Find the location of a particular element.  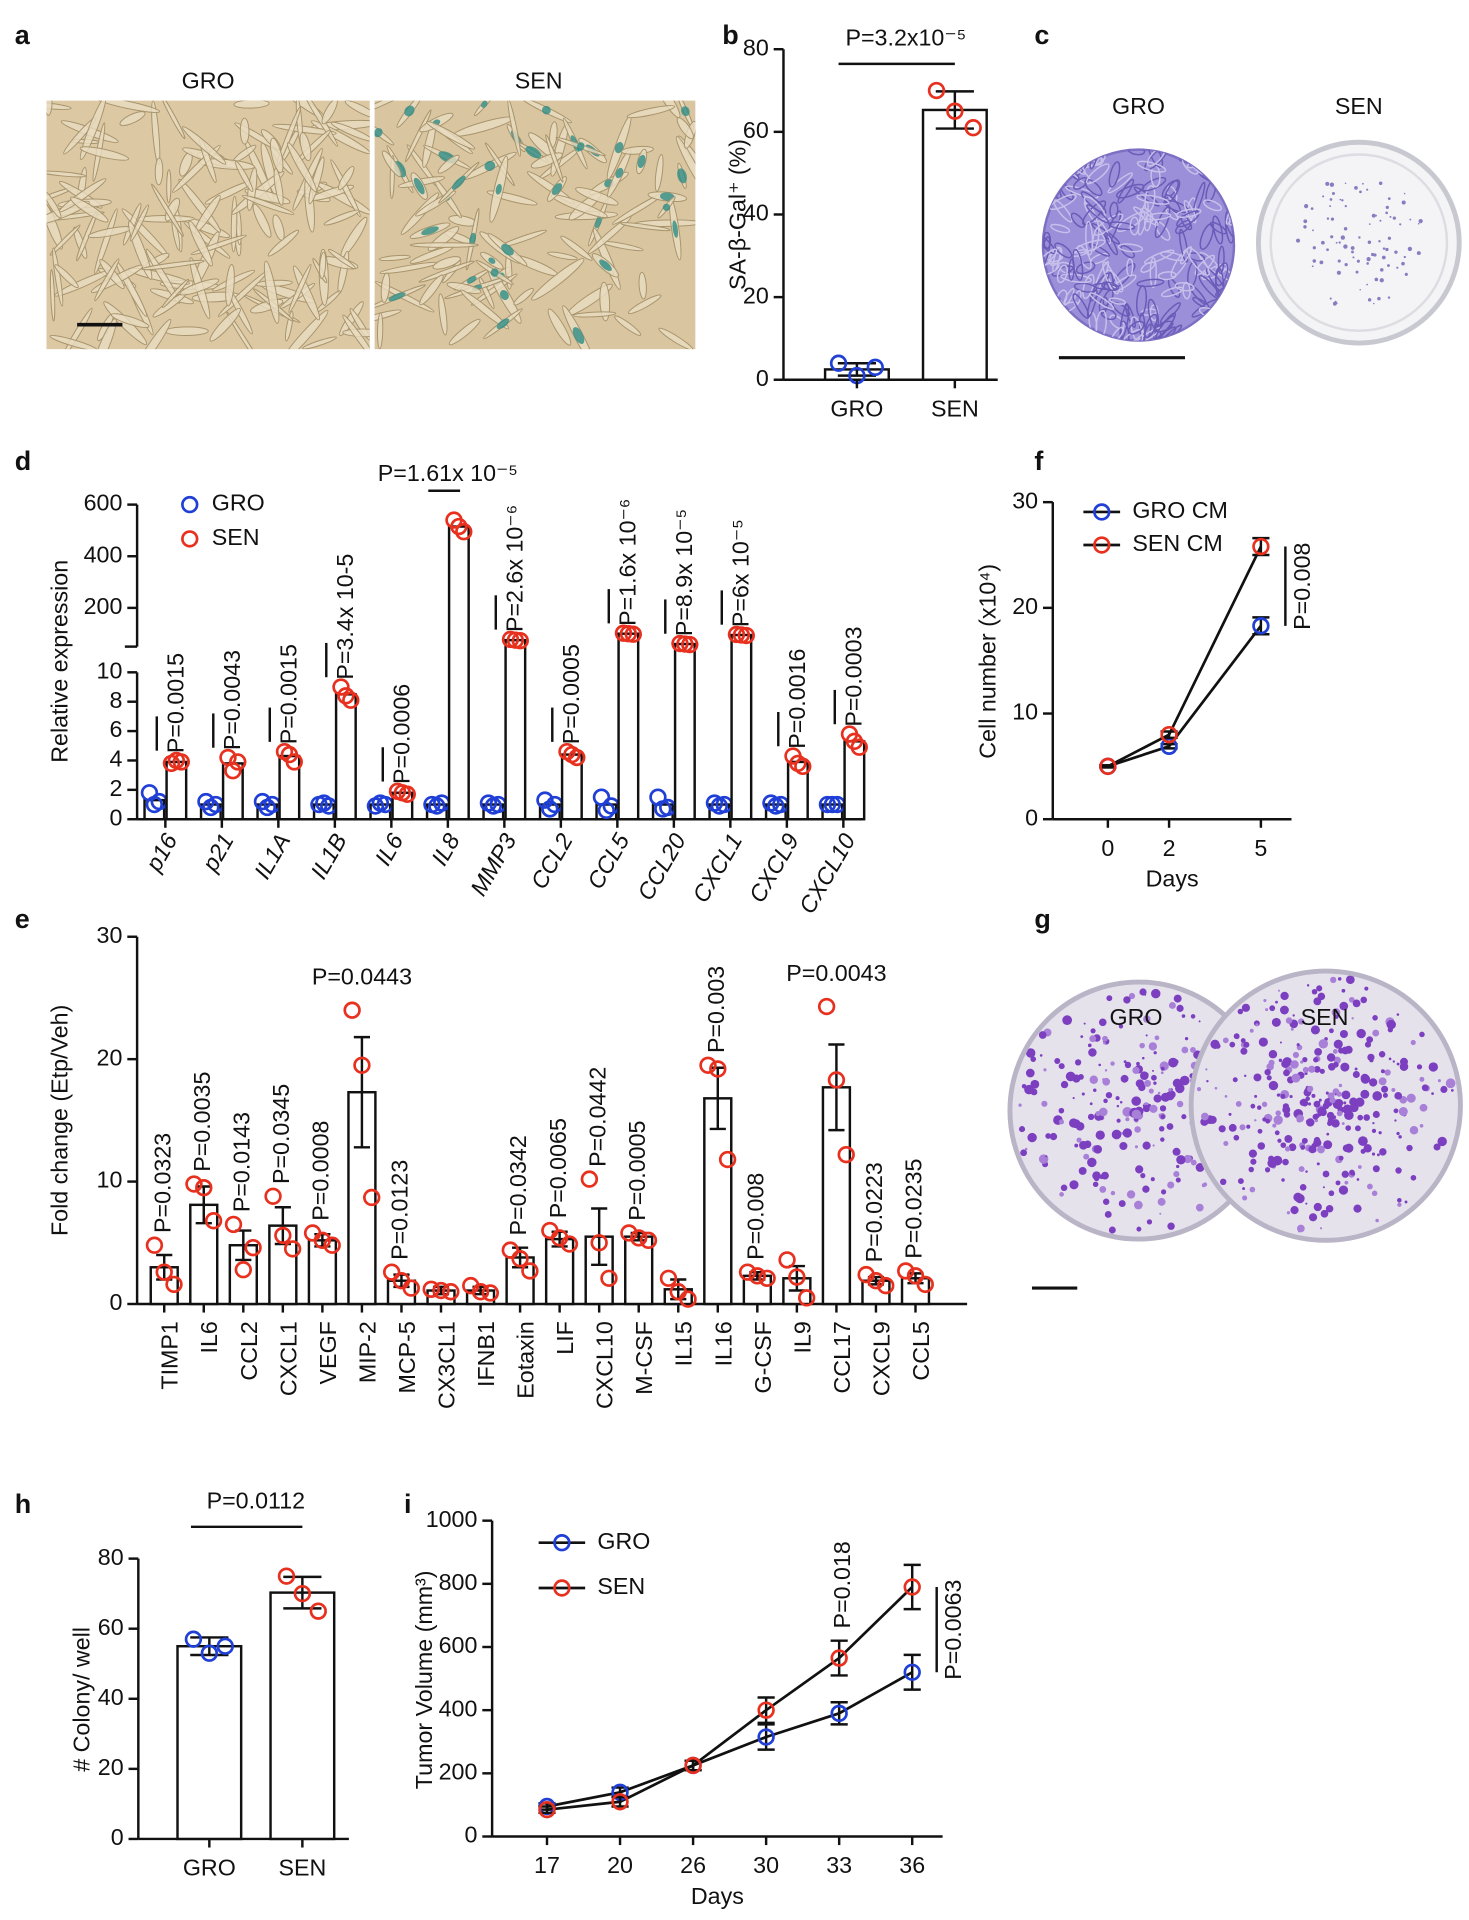

bar is located at coordinates (154, 809).